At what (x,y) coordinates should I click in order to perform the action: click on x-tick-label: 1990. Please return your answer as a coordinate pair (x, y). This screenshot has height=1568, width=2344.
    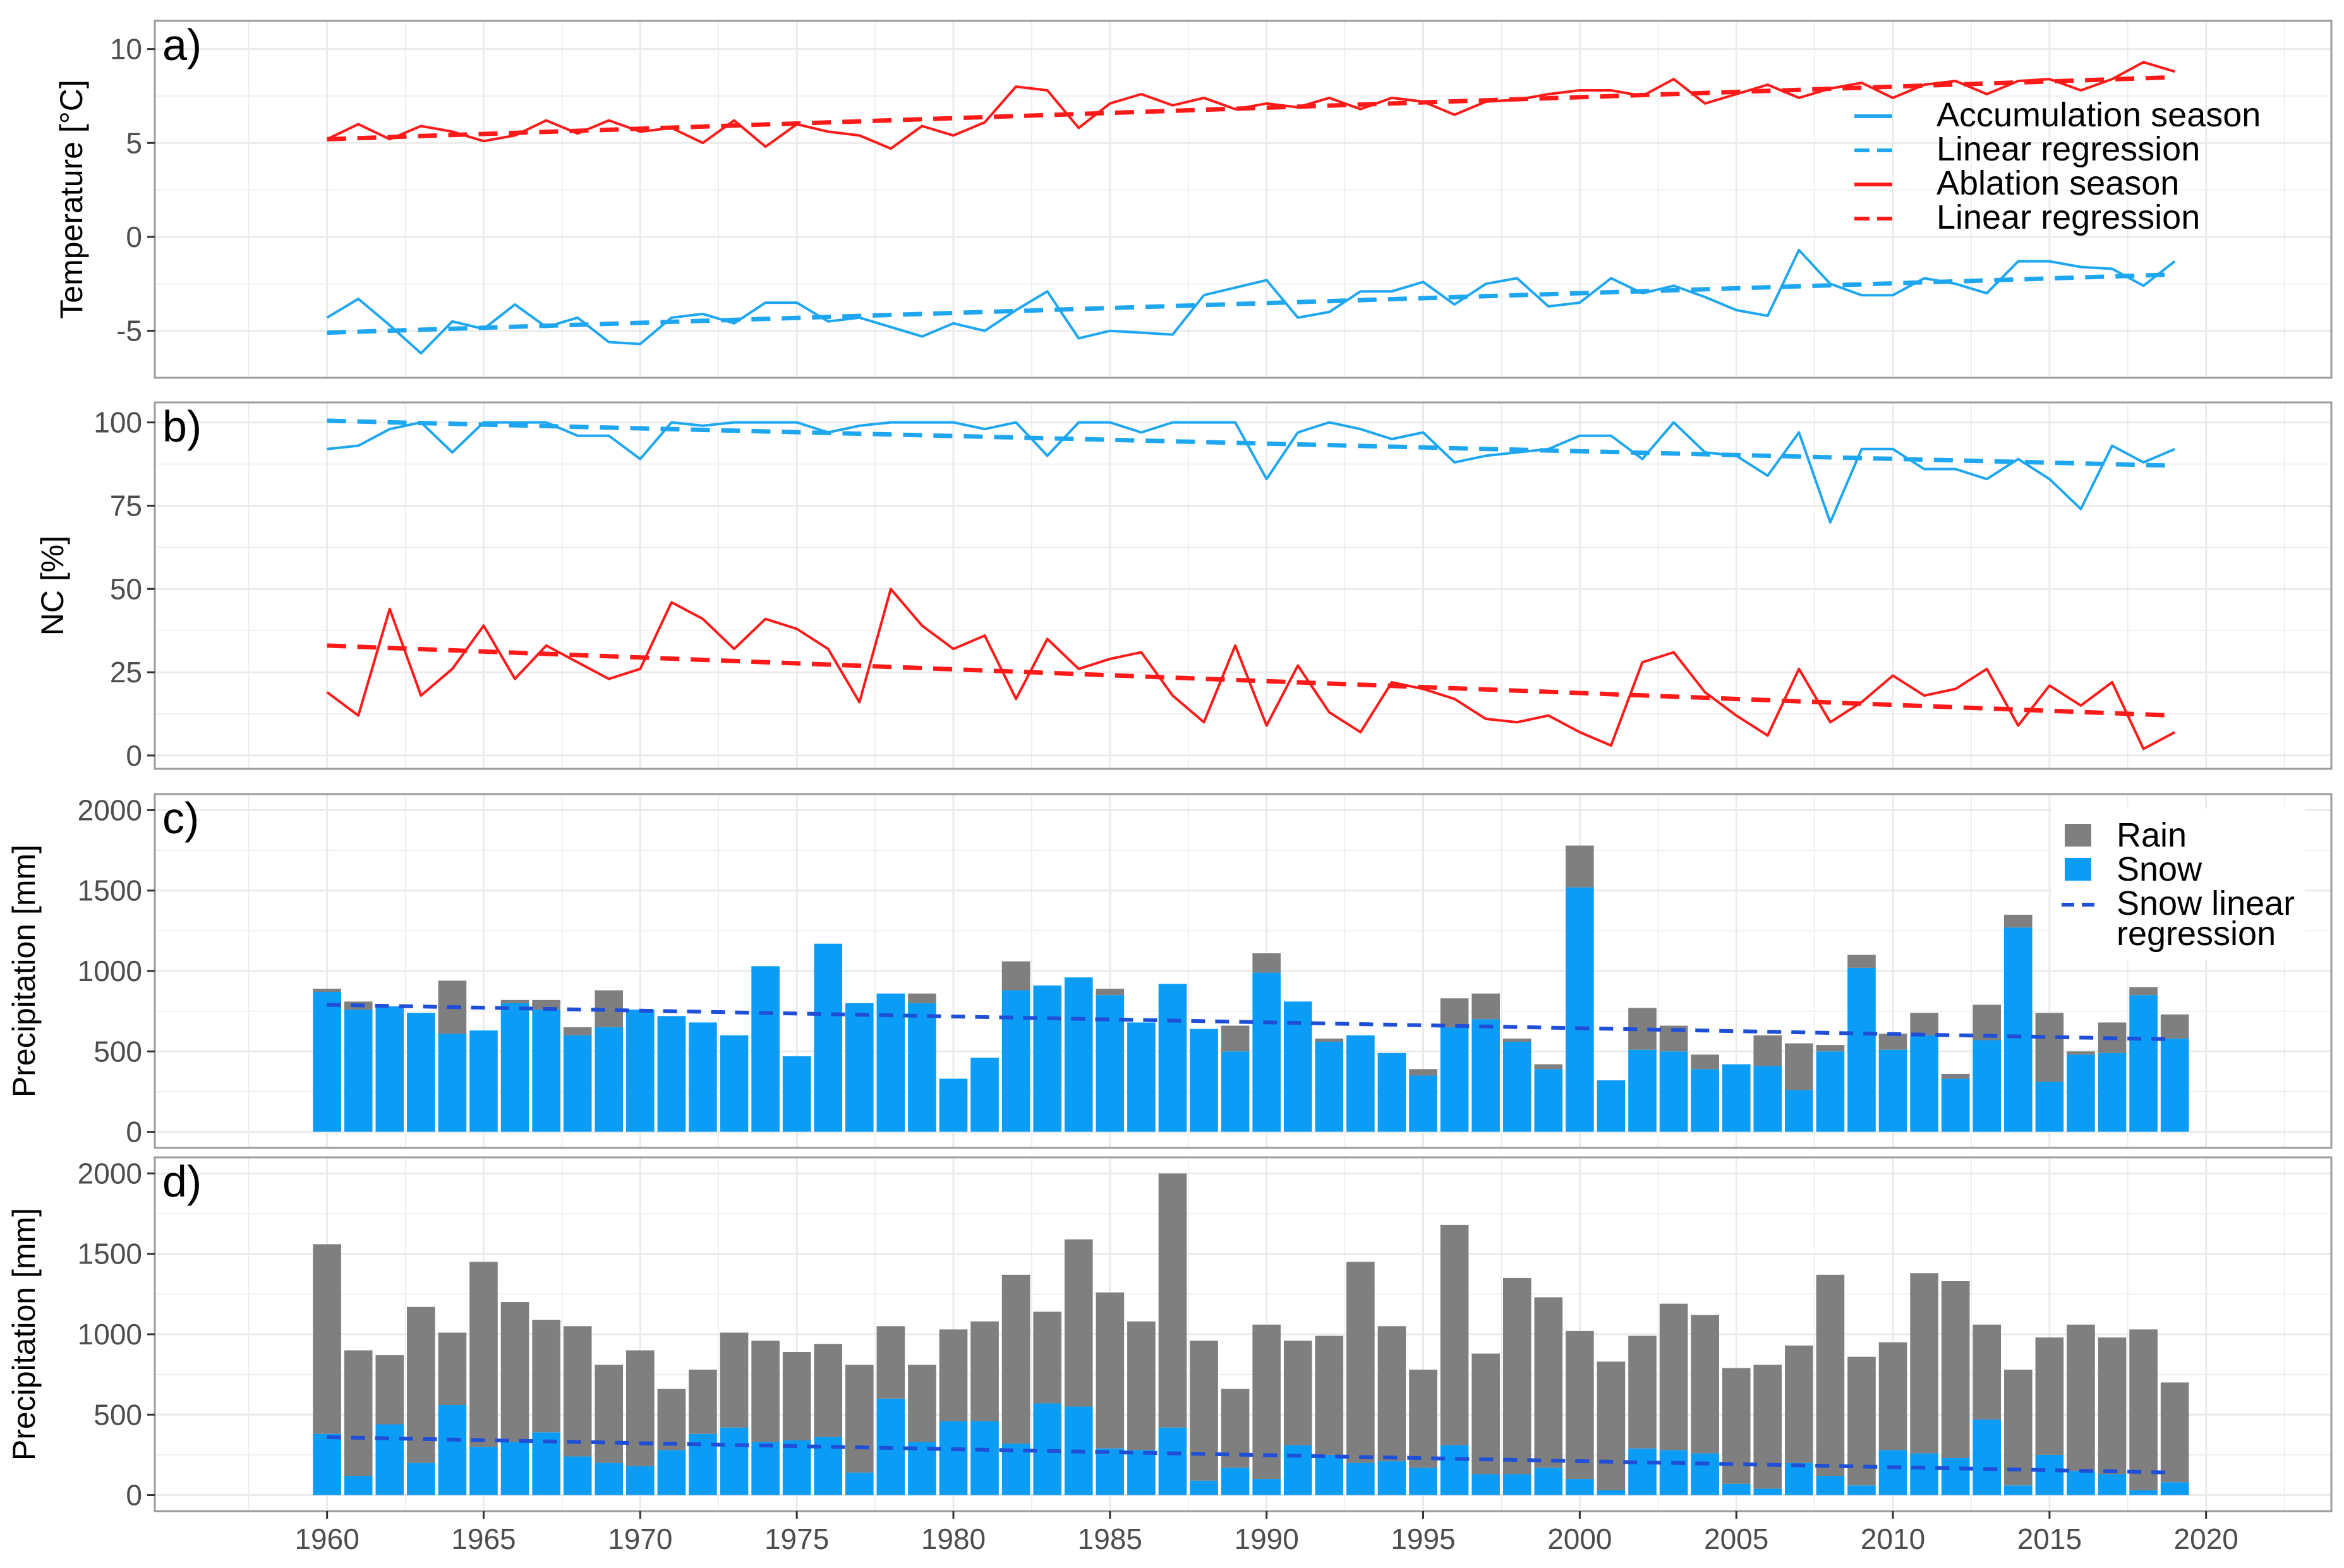
    Looking at the image, I should click on (1267, 1539).